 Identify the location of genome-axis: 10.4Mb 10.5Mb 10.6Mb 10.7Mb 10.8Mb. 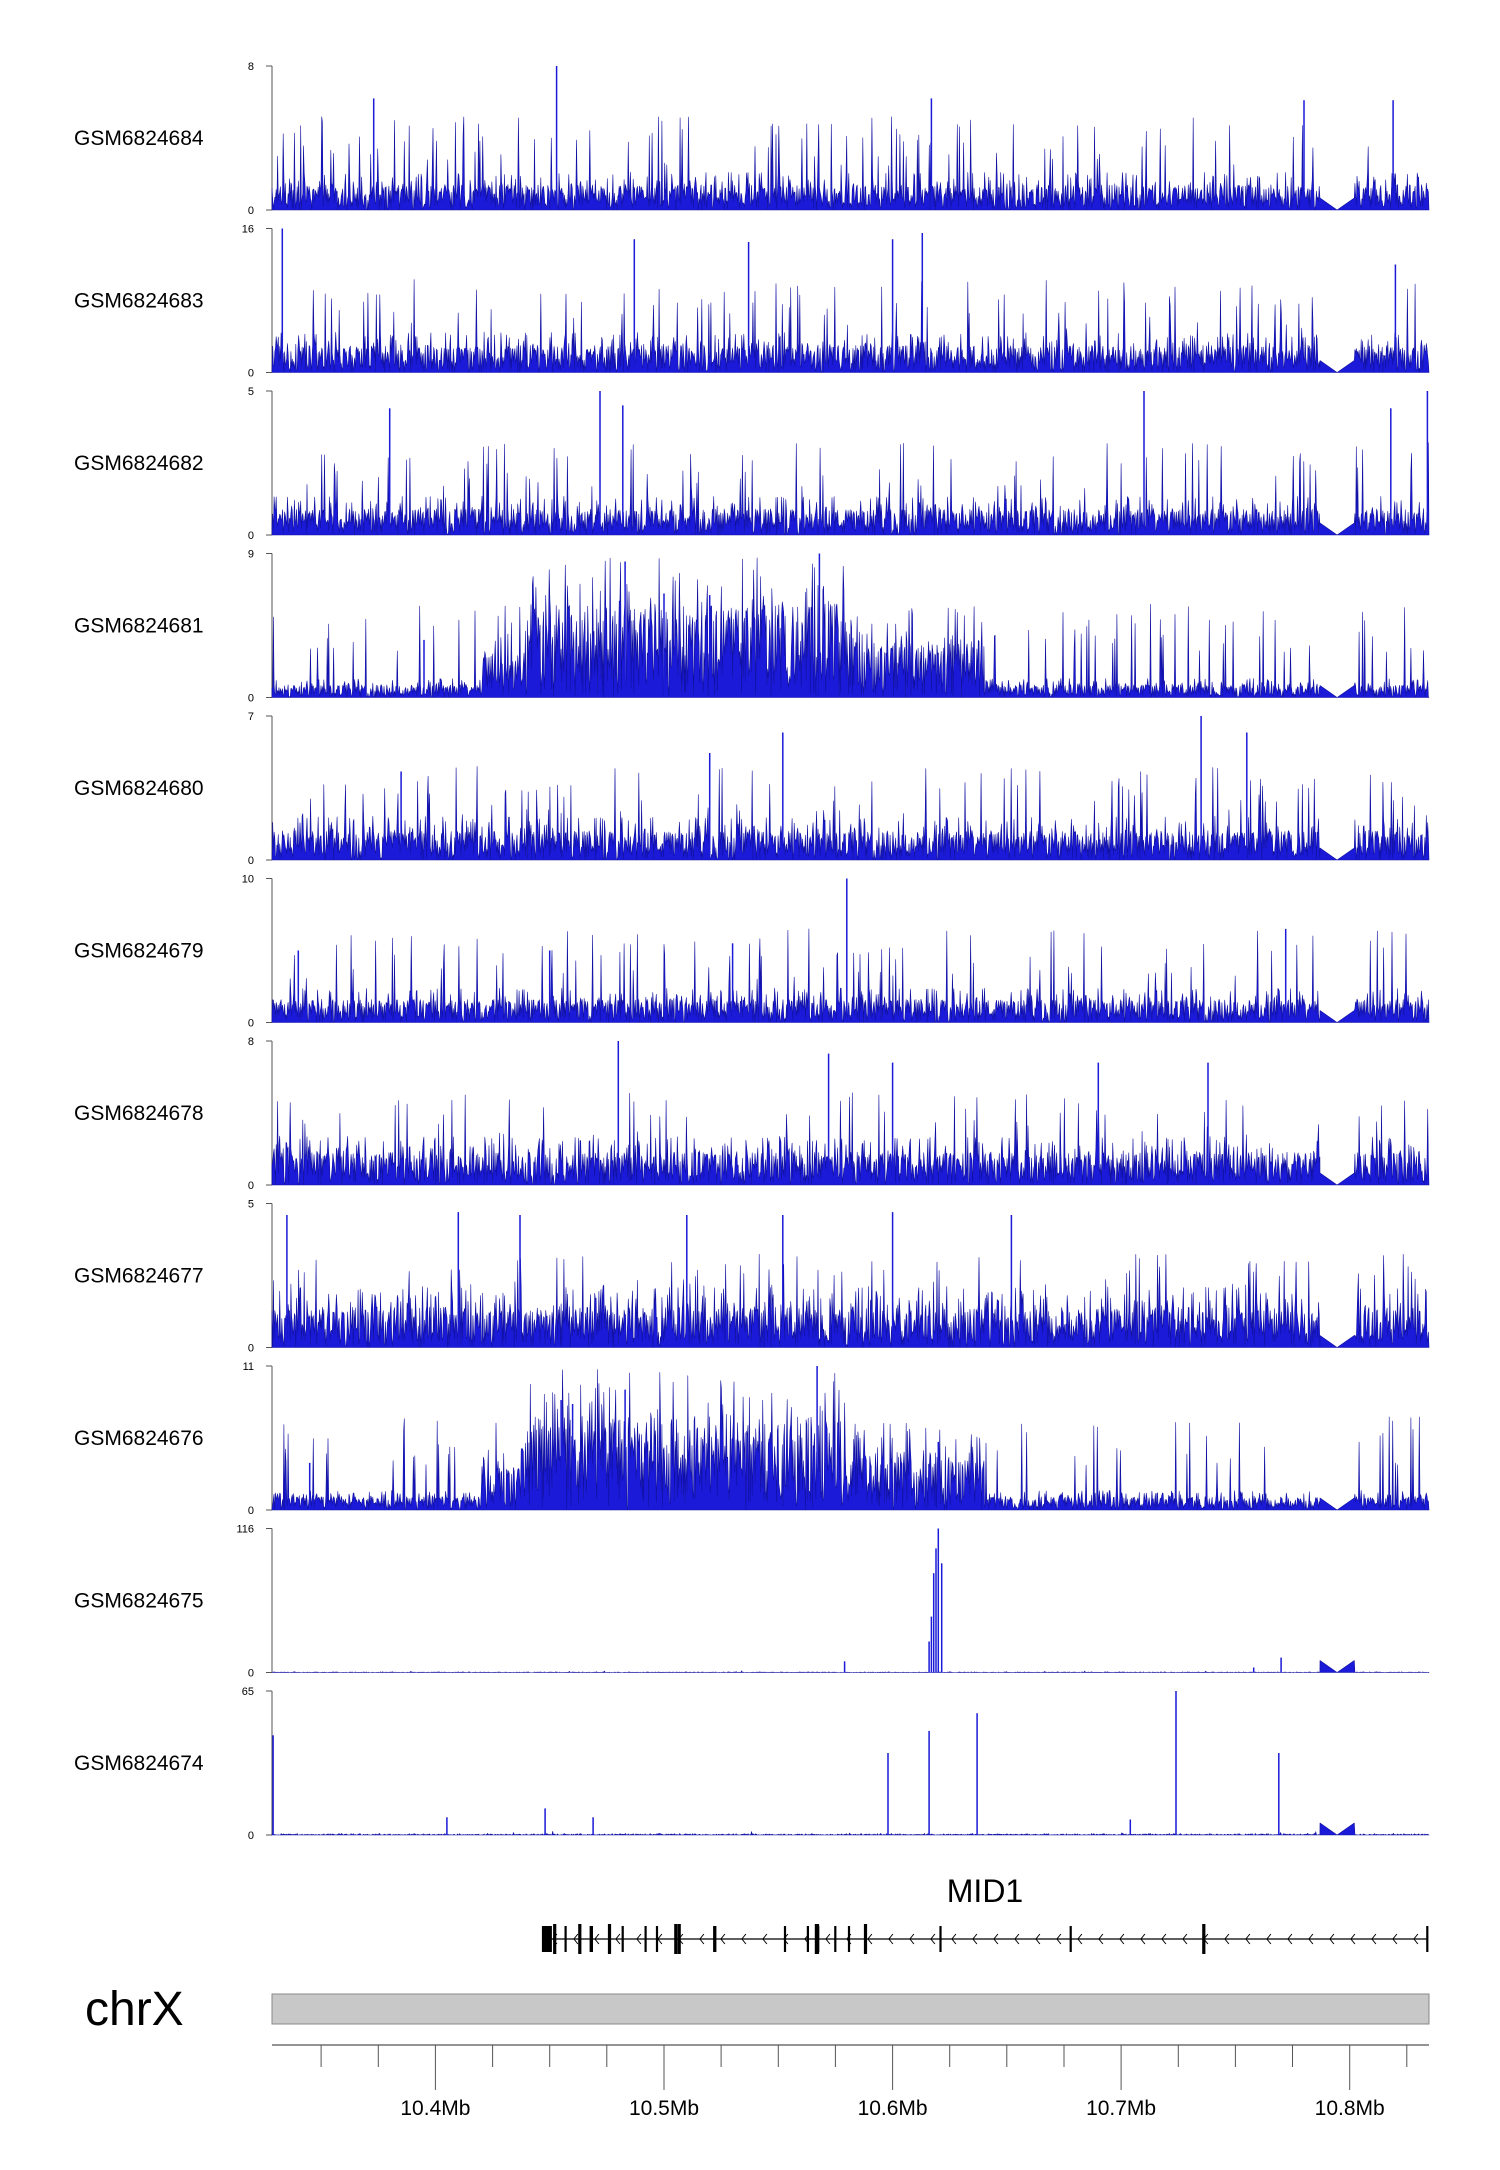
(850, 2082).